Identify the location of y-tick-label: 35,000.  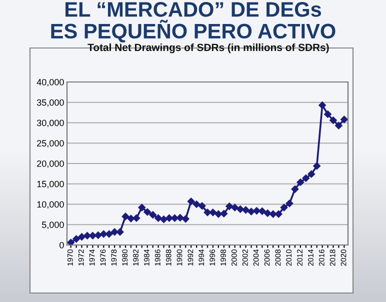
(50, 103).